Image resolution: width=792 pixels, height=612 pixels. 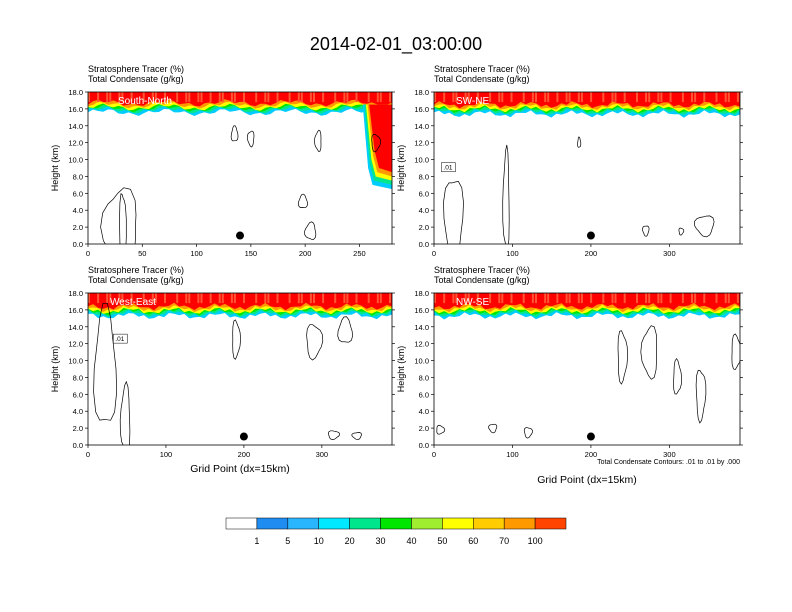 I want to click on tracer-label: Stratosphere Tracer (%), so click(x=136, y=69).